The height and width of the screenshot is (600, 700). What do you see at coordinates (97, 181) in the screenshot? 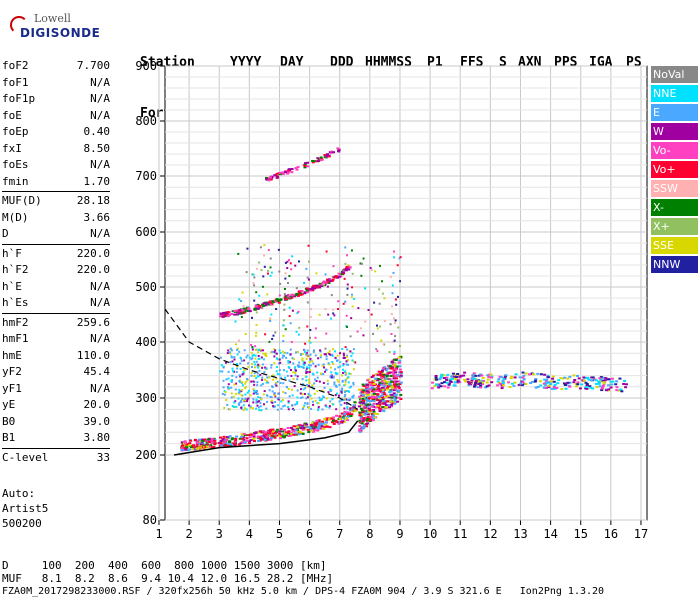
I see `param-value: 1.70` at bounding box center [97, 181].